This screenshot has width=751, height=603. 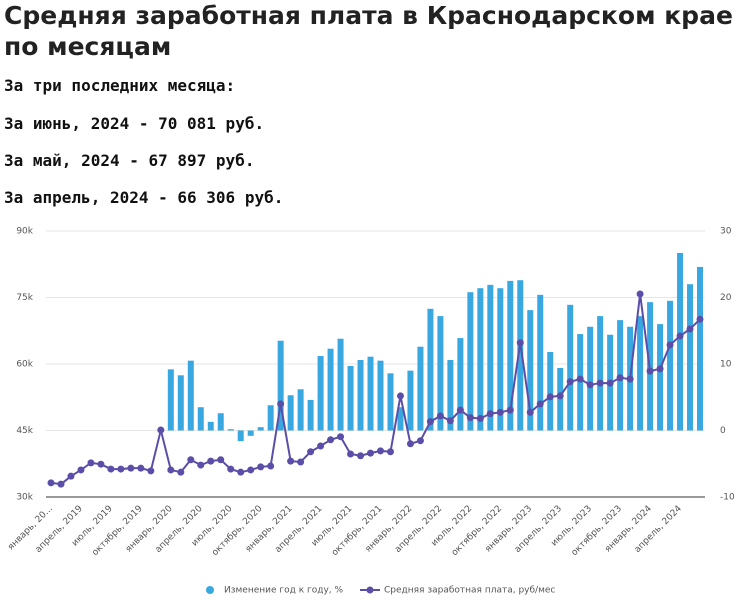 What do you see at coordinates (469, 591) in the screenshot?
I see `legend-label: Средняя заработная плата, руб/мес` at bounding box center [469, 591].